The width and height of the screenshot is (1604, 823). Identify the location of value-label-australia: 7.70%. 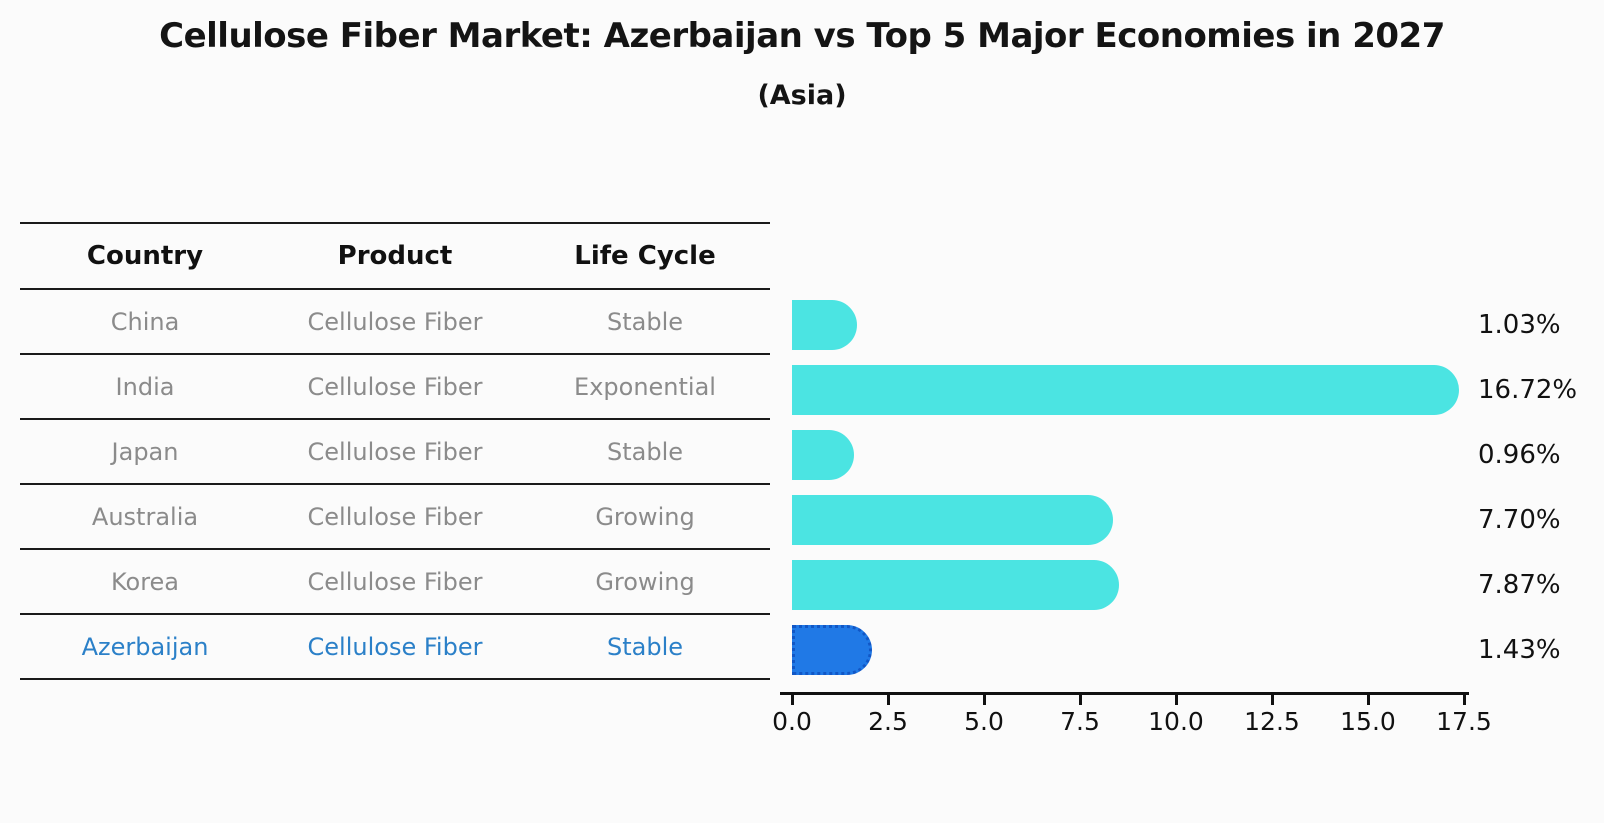
(1519, 520).